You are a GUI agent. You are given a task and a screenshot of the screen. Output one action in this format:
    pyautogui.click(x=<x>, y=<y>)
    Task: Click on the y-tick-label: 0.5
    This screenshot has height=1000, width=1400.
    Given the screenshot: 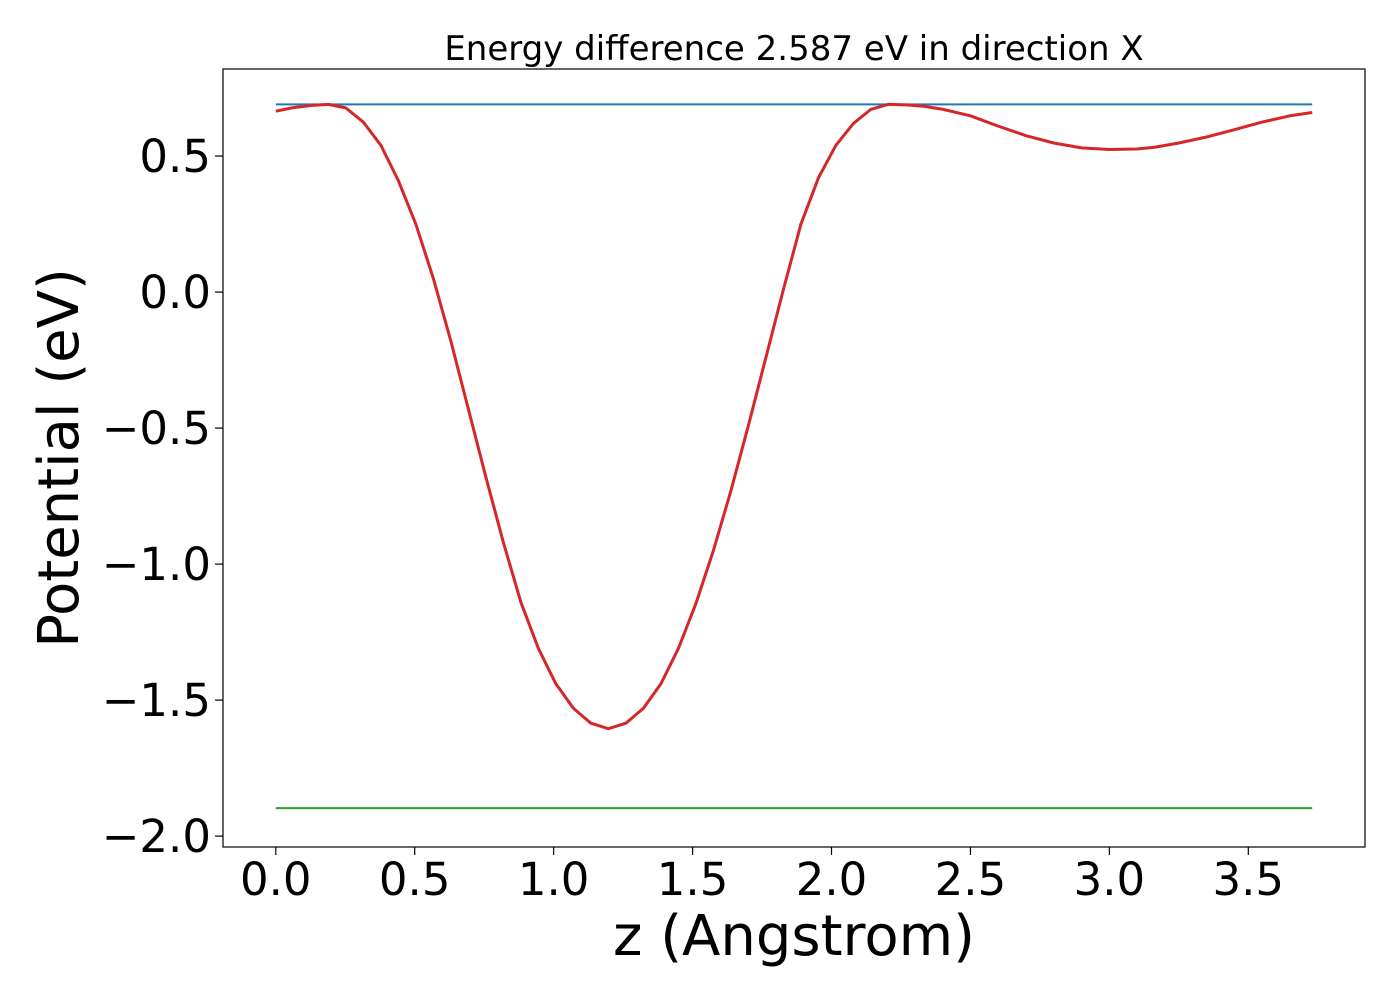 What is the action you would take?
    pyautogui.click(x=175, y=156)
    